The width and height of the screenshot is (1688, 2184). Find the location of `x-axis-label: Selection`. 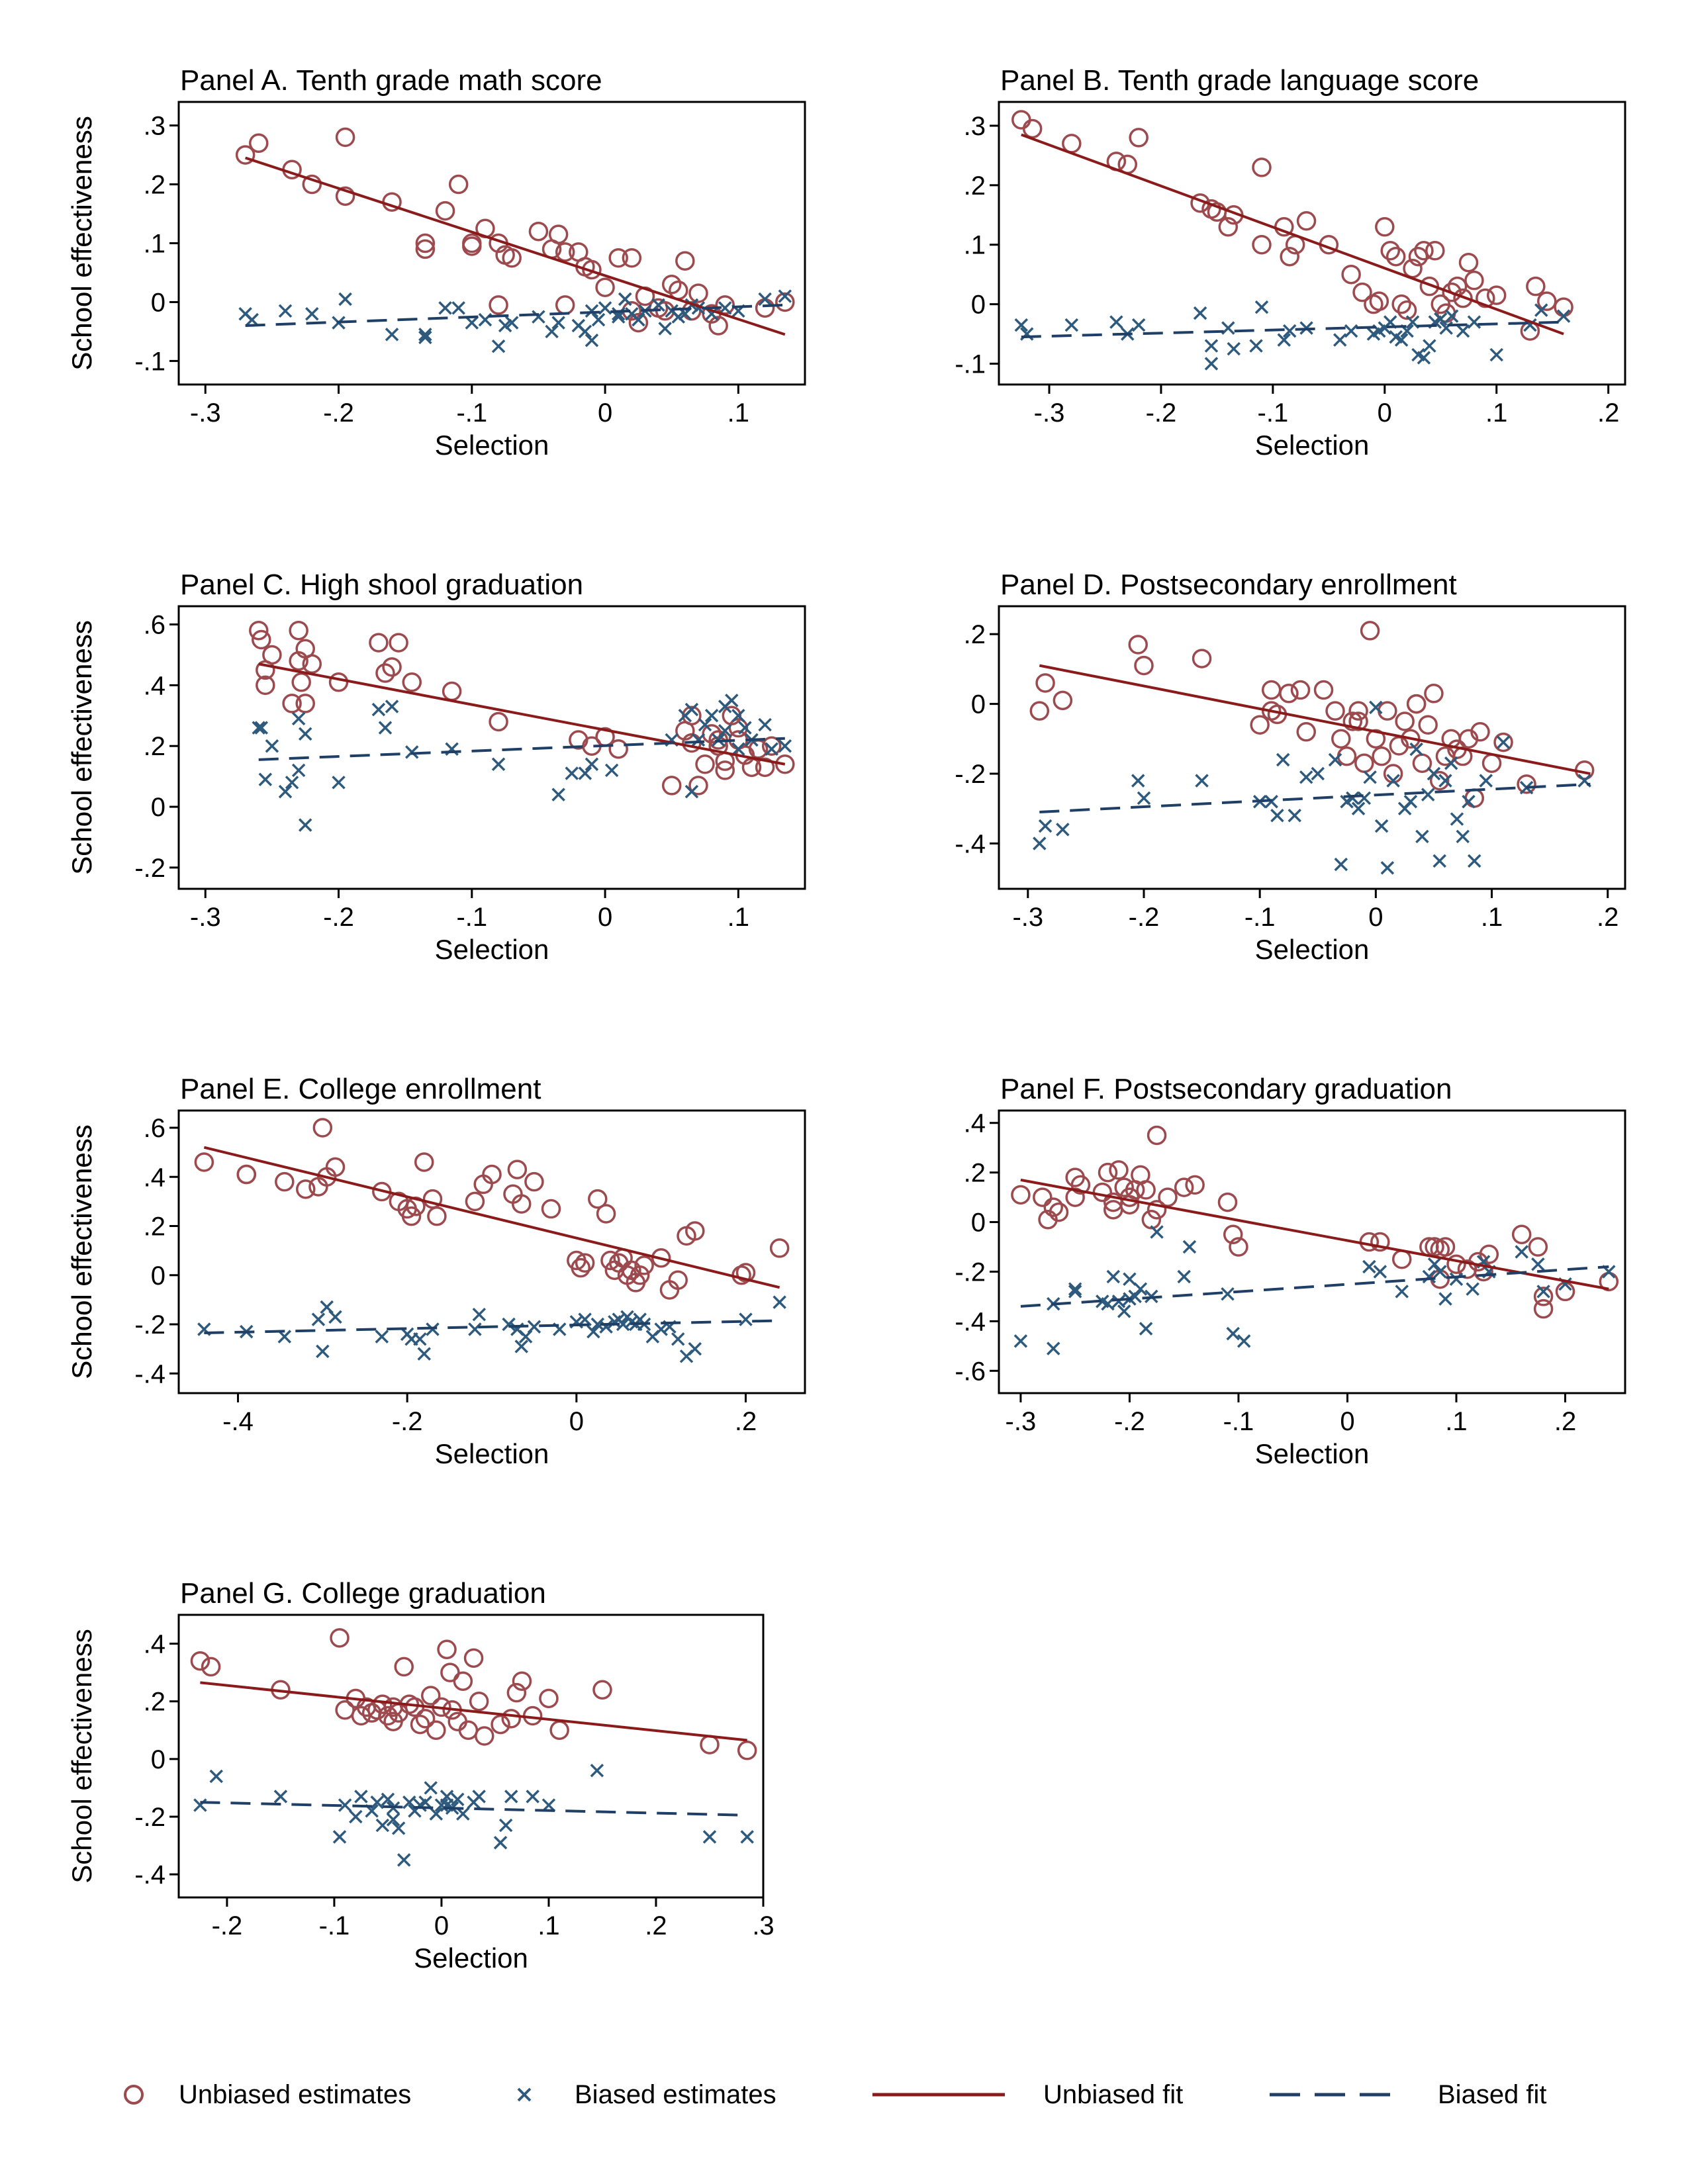

x-axis-label: Selection is located at coordinates (1312, 950).